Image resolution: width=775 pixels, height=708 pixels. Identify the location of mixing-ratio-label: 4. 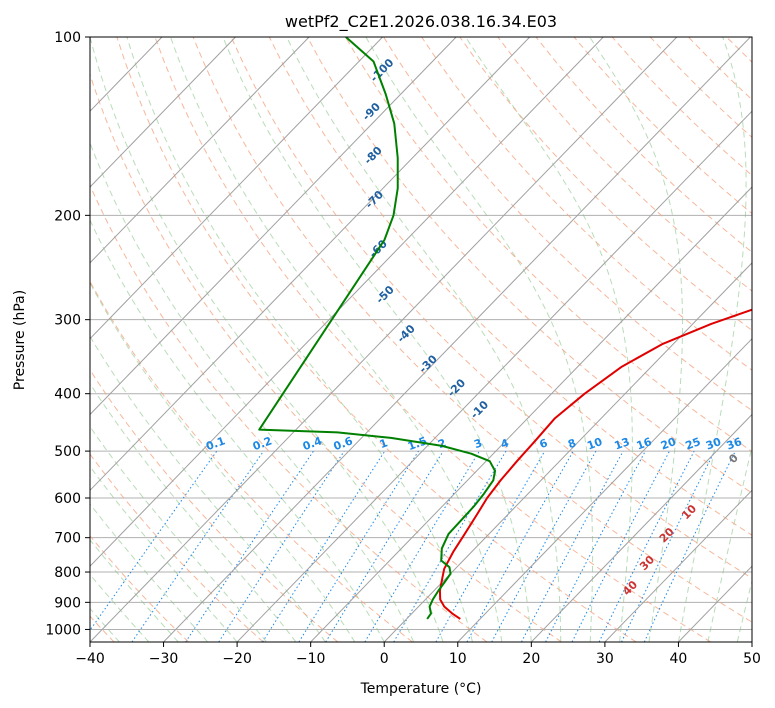
(505, 443).